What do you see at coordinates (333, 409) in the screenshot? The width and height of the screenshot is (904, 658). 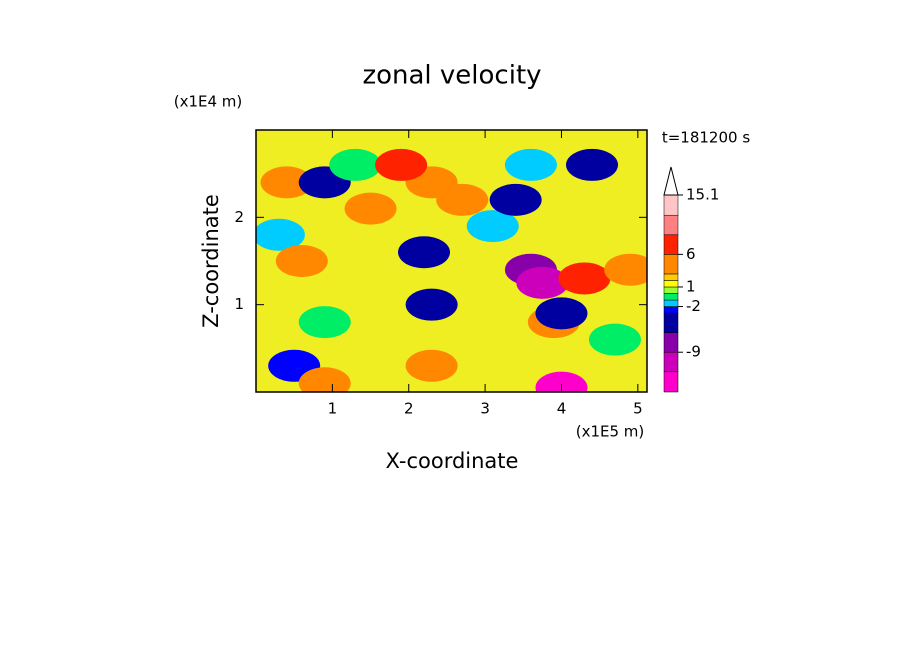 I see `x-tick-label: 1` at bounding box center [333, 409].